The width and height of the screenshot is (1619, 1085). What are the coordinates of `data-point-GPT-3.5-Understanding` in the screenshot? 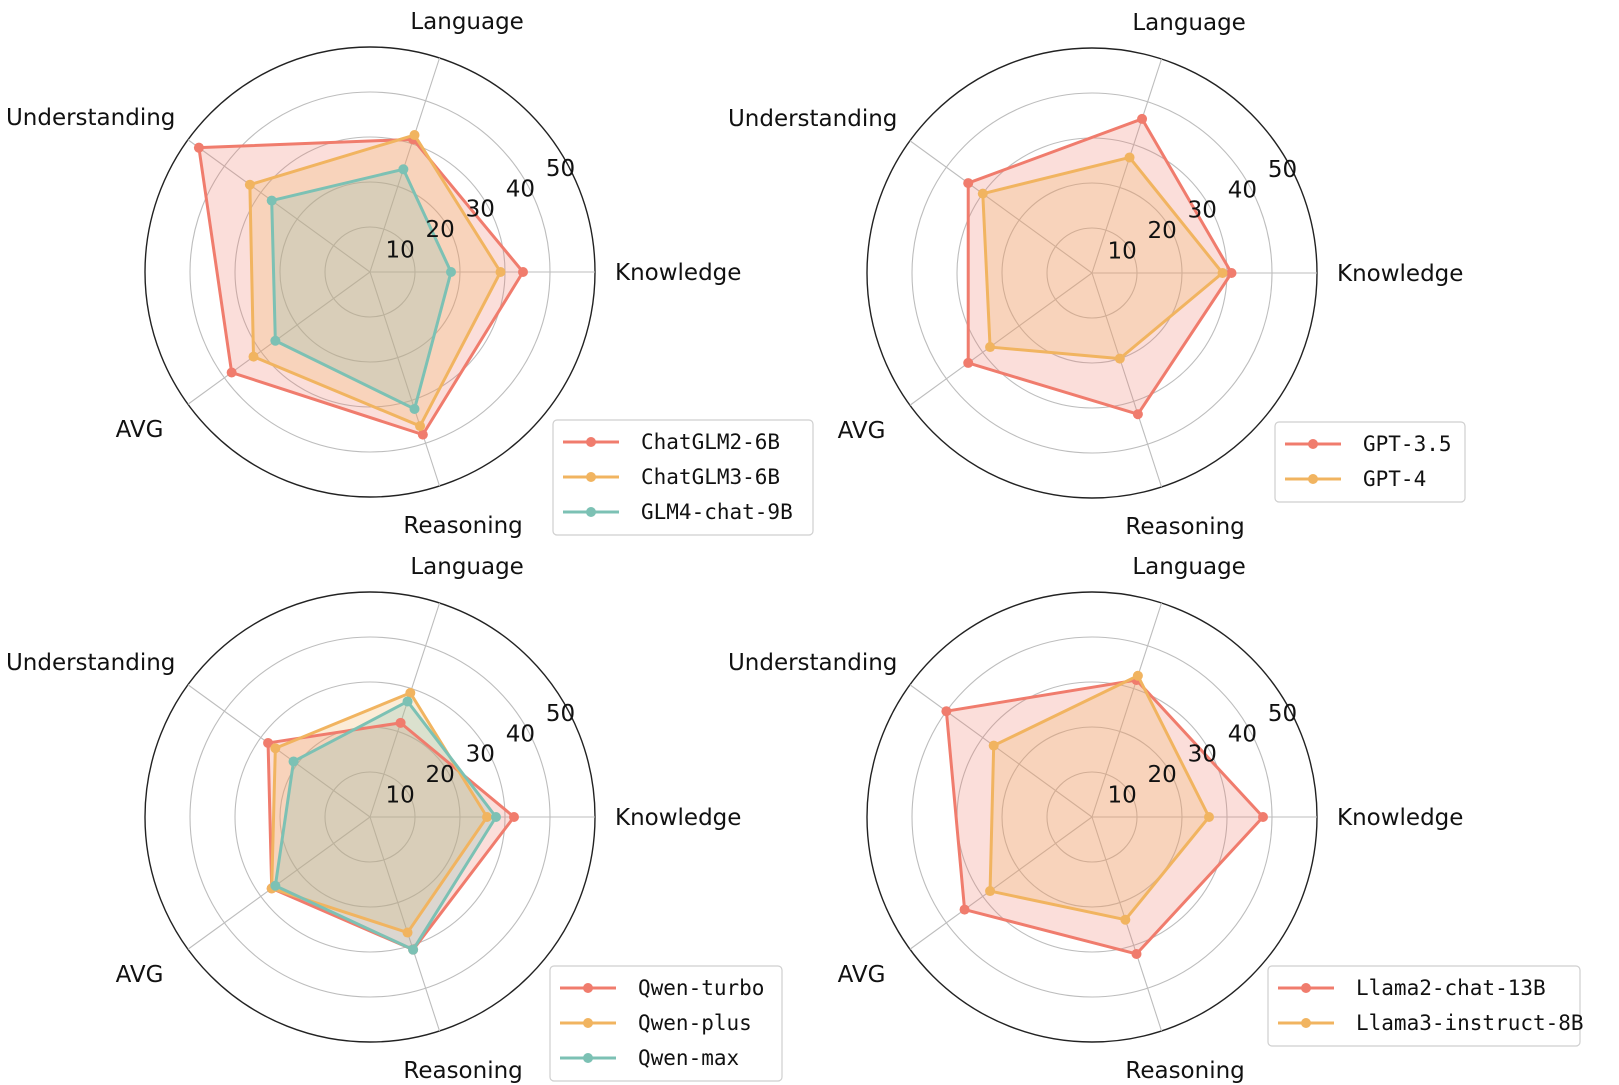 It's located at (968, 183).